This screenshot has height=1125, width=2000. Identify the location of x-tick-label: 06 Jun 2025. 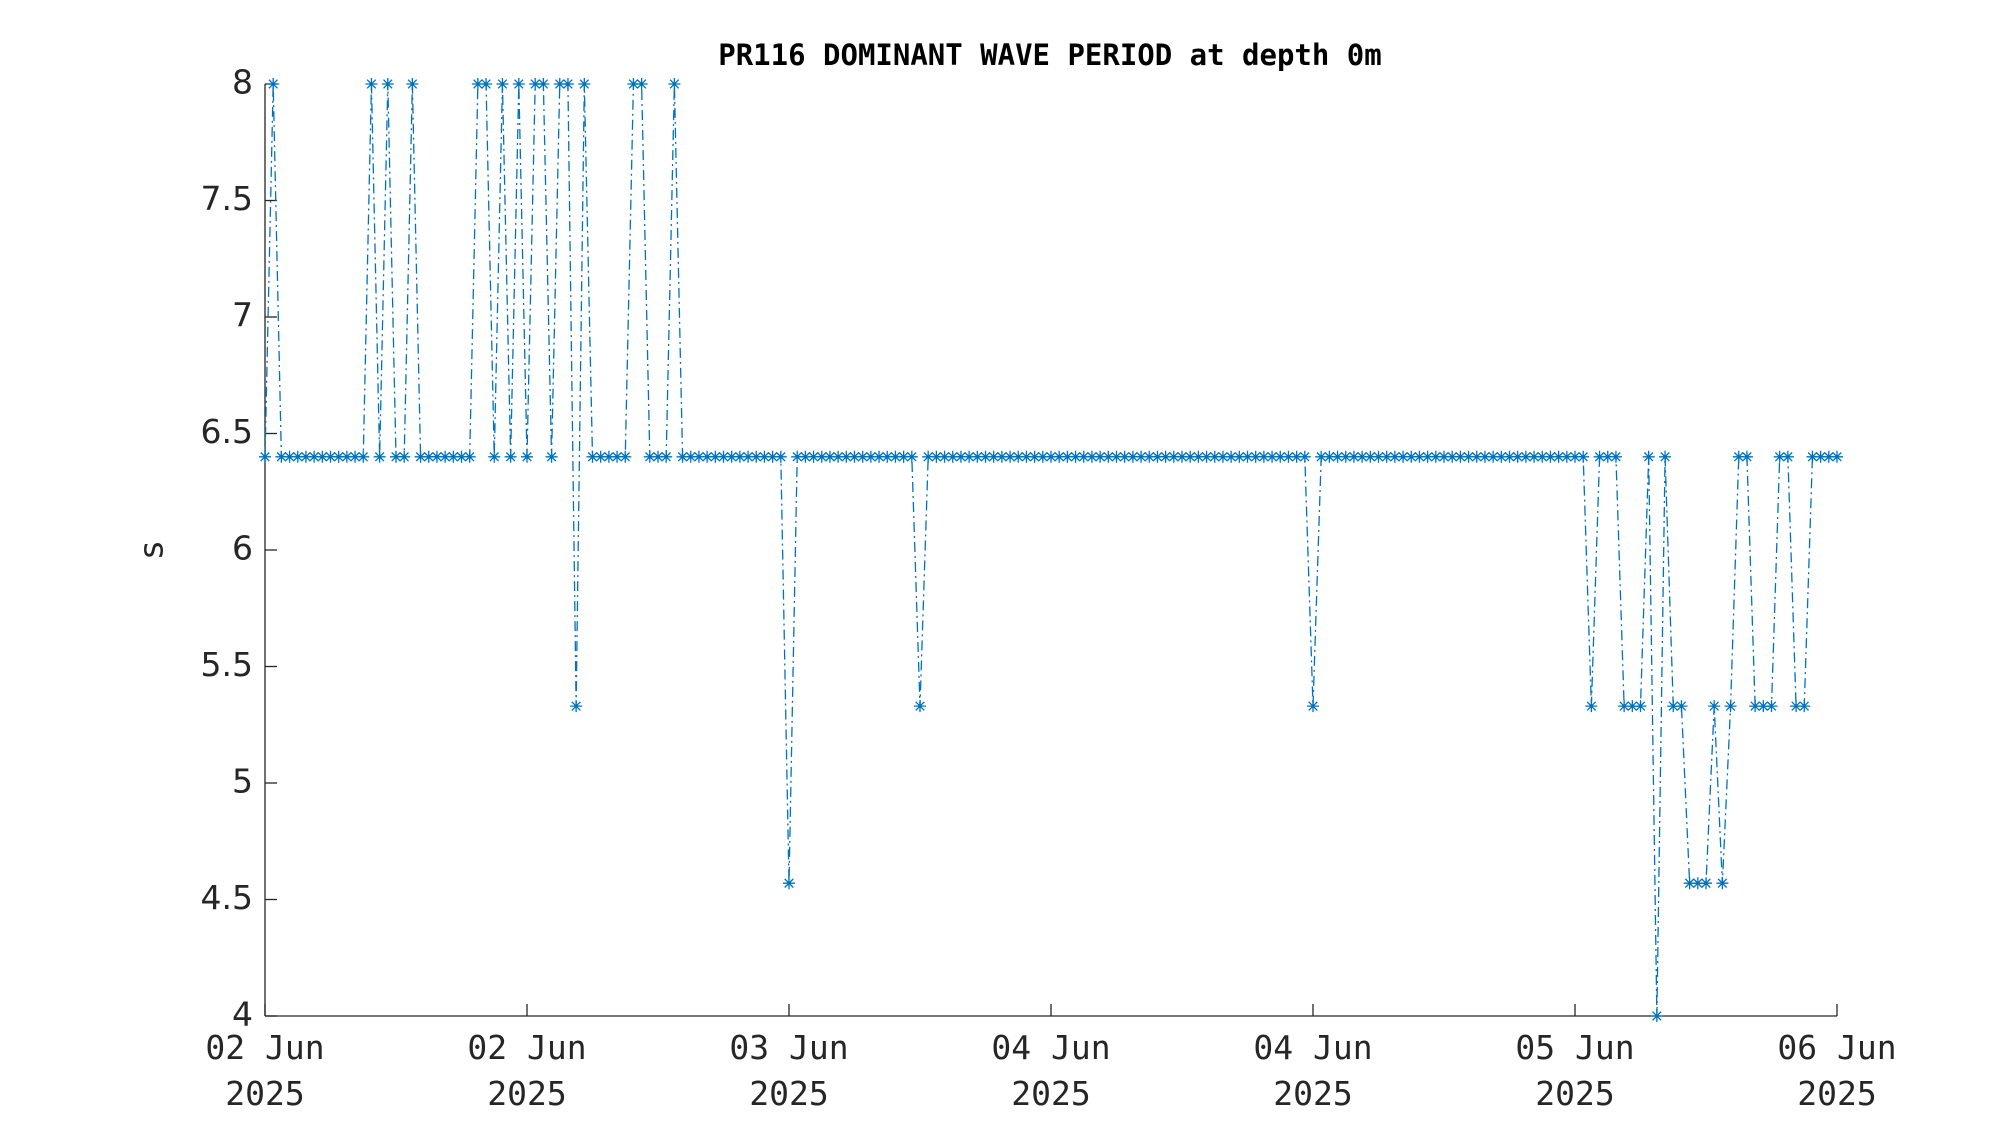
(1837, 1070).